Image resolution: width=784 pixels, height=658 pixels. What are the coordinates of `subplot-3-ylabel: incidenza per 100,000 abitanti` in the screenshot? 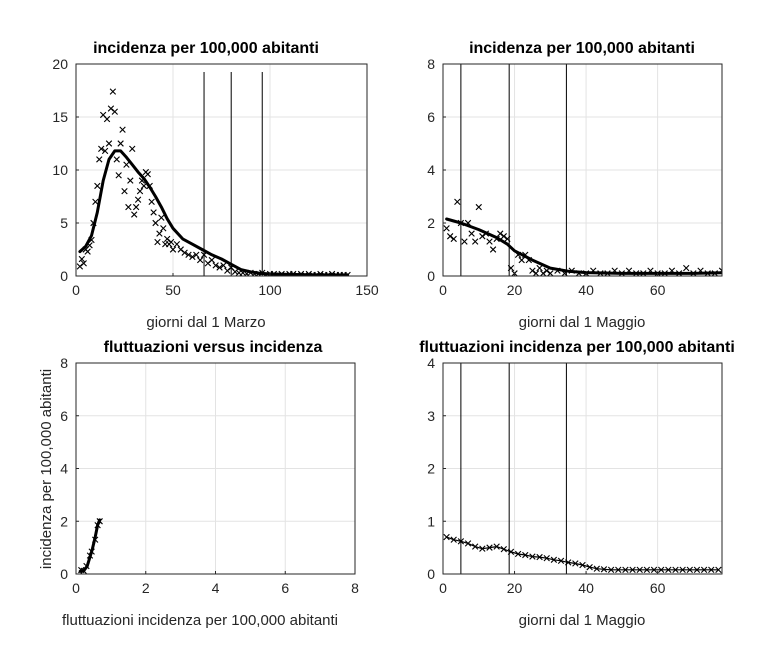 It's located at (46, 469).